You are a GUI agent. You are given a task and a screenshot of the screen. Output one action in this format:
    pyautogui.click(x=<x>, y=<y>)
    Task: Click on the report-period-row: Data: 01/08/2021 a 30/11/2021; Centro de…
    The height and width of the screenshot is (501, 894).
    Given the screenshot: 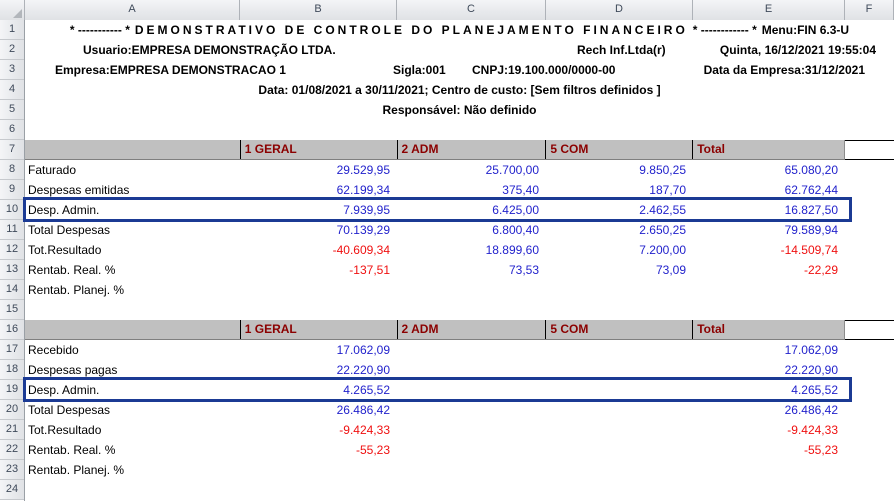 What is the action you would take?
    pyautogui.click(x=459, y=90)
    